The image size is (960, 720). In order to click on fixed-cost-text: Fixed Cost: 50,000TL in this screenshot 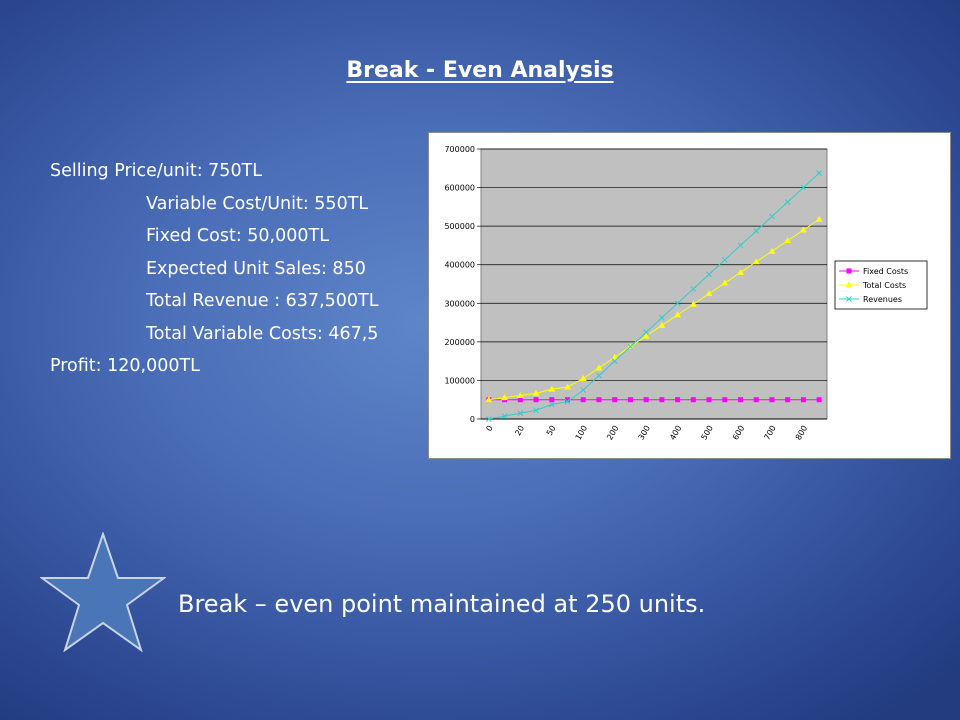, I will do `click(237, 236)`.